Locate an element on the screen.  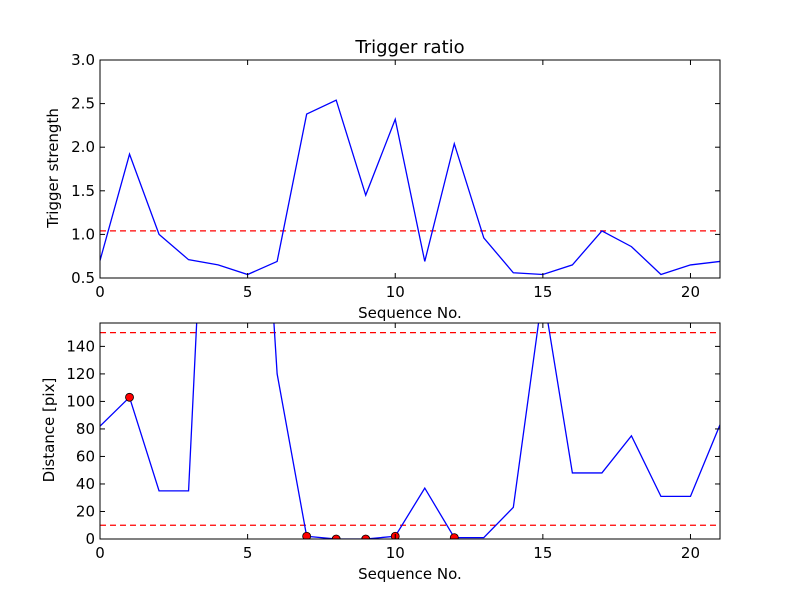
y-tick-label: 140 is located at coordinates (80, 346).